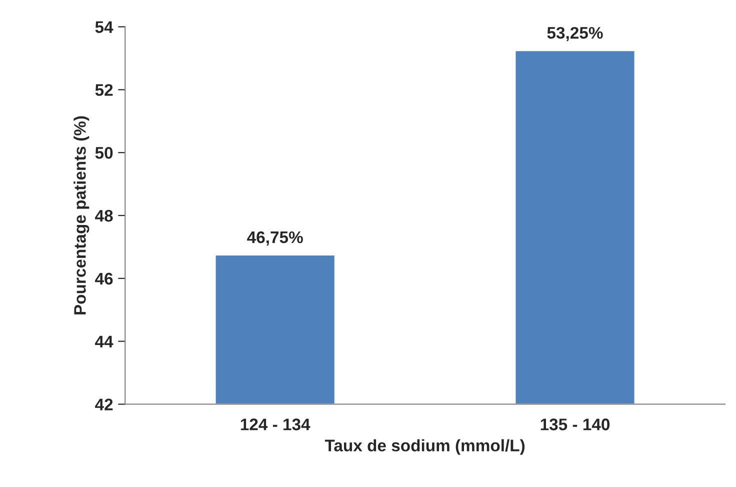  I want to click on x-tick-label: 124 - 134, so click(275, 424).